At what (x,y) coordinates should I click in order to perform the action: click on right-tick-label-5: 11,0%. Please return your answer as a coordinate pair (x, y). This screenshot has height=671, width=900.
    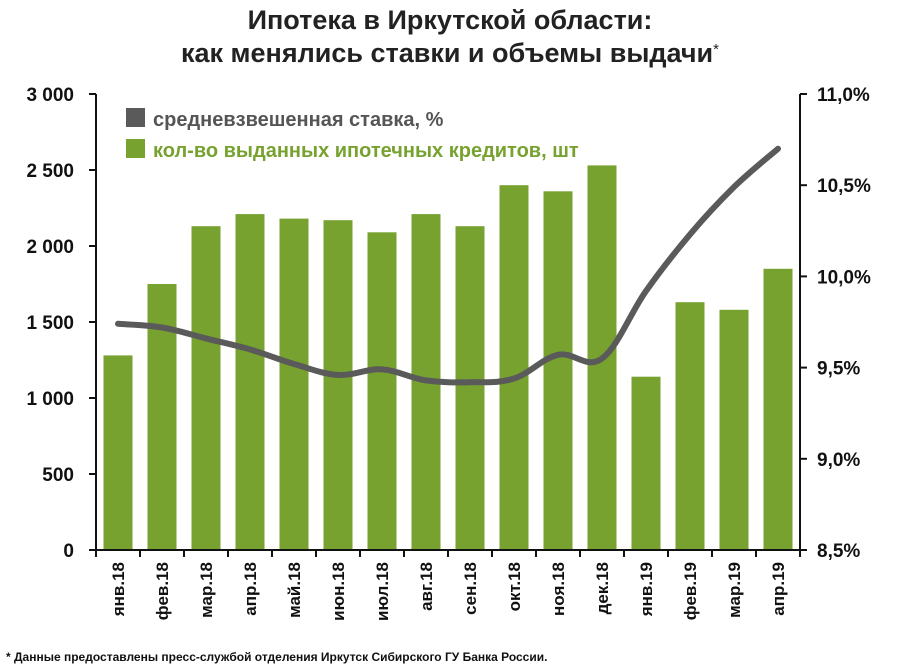
    Looking at the image, I should click on (843, 95).